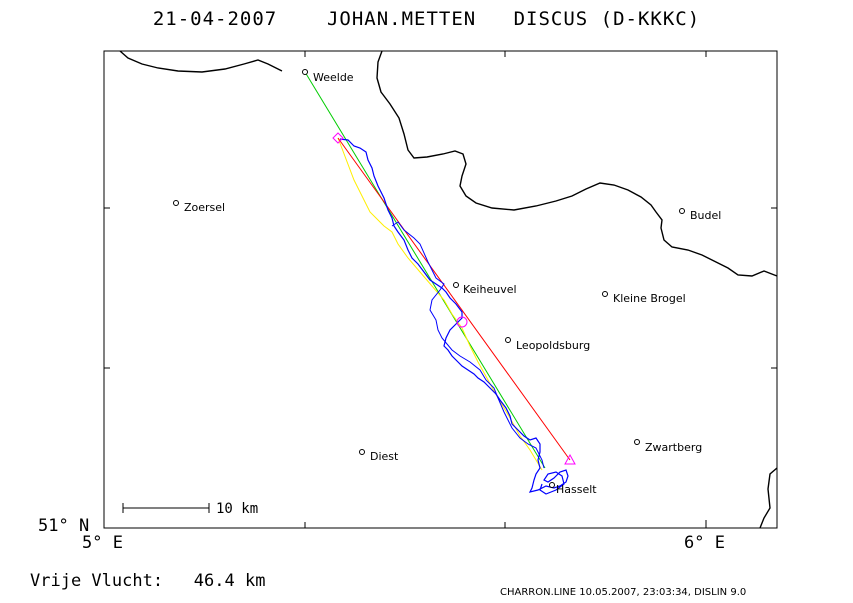 This screenshot has width=853, height=603. Describe the element at coordinates (204, 207) in the screenshot. I see `town-label: Zoersel` at that location.